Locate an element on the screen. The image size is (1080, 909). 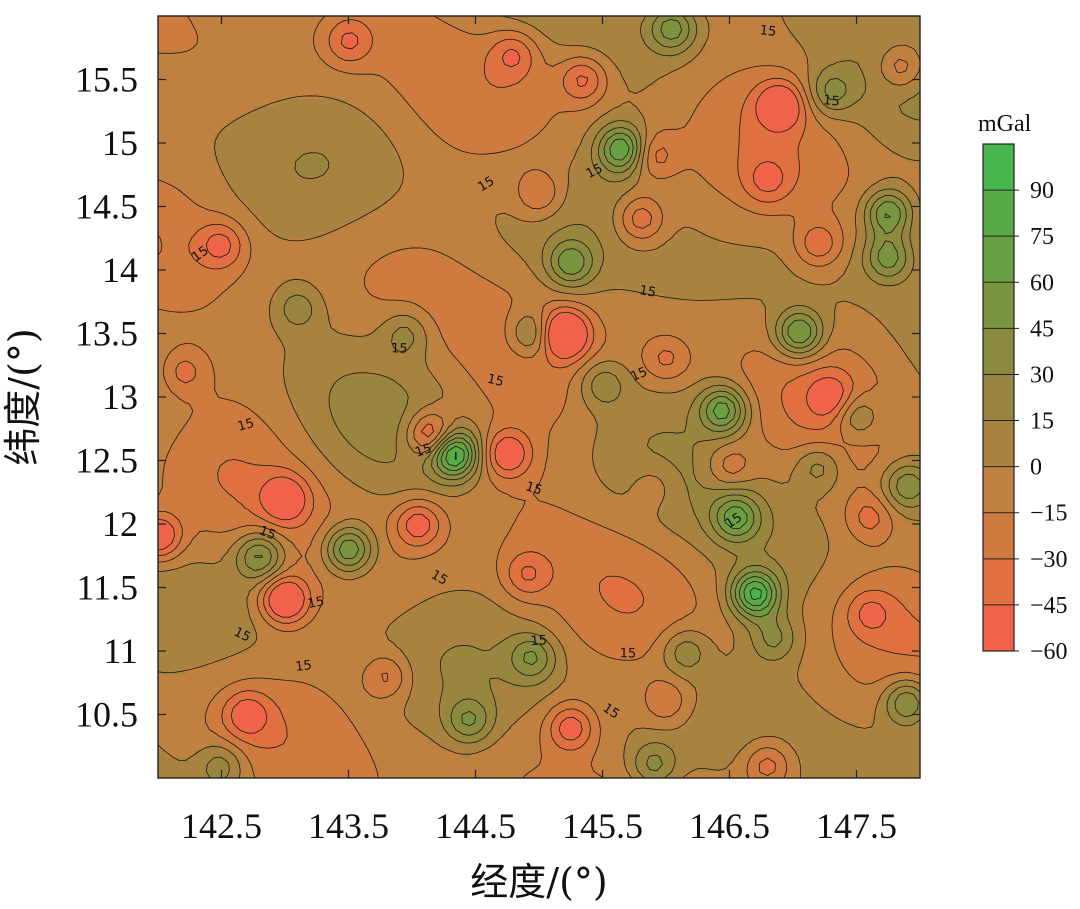
colorbar-tick-label: 15 is located at coordinates (1042, 422).